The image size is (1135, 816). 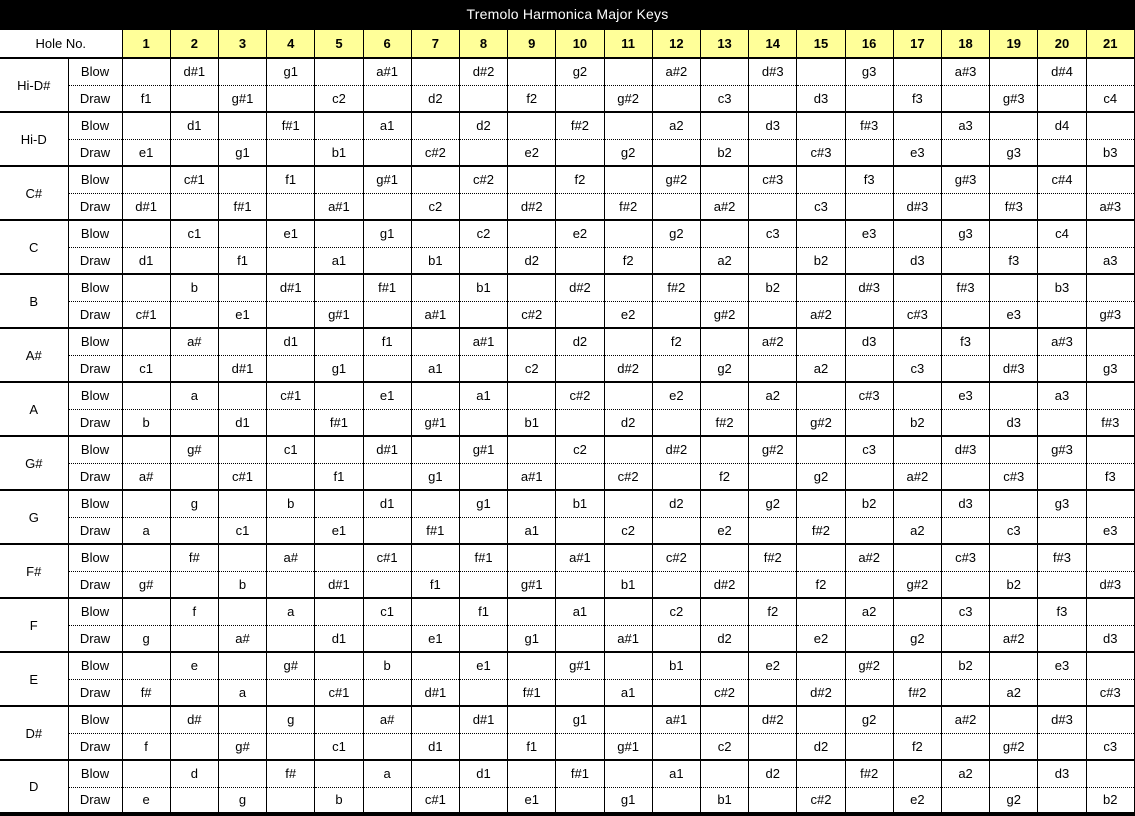 What do you see at coordinates (567, 477) in the screenshot?
I see `draw-row: Draw a# c#1 f1 g1 a#1 c#2 f2 g2 a#2 c#3 f3` at bounding box center [567, 477].